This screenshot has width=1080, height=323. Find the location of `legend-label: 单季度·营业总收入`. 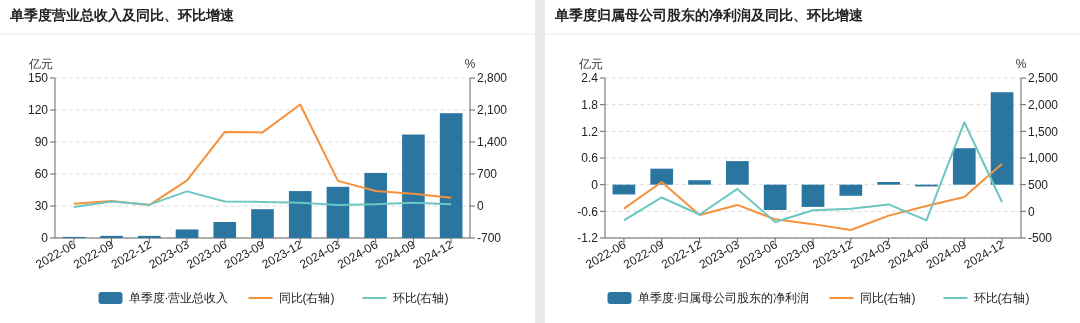

legend-label: 单季度·营业总收入 is located at coordinates (178, 298).